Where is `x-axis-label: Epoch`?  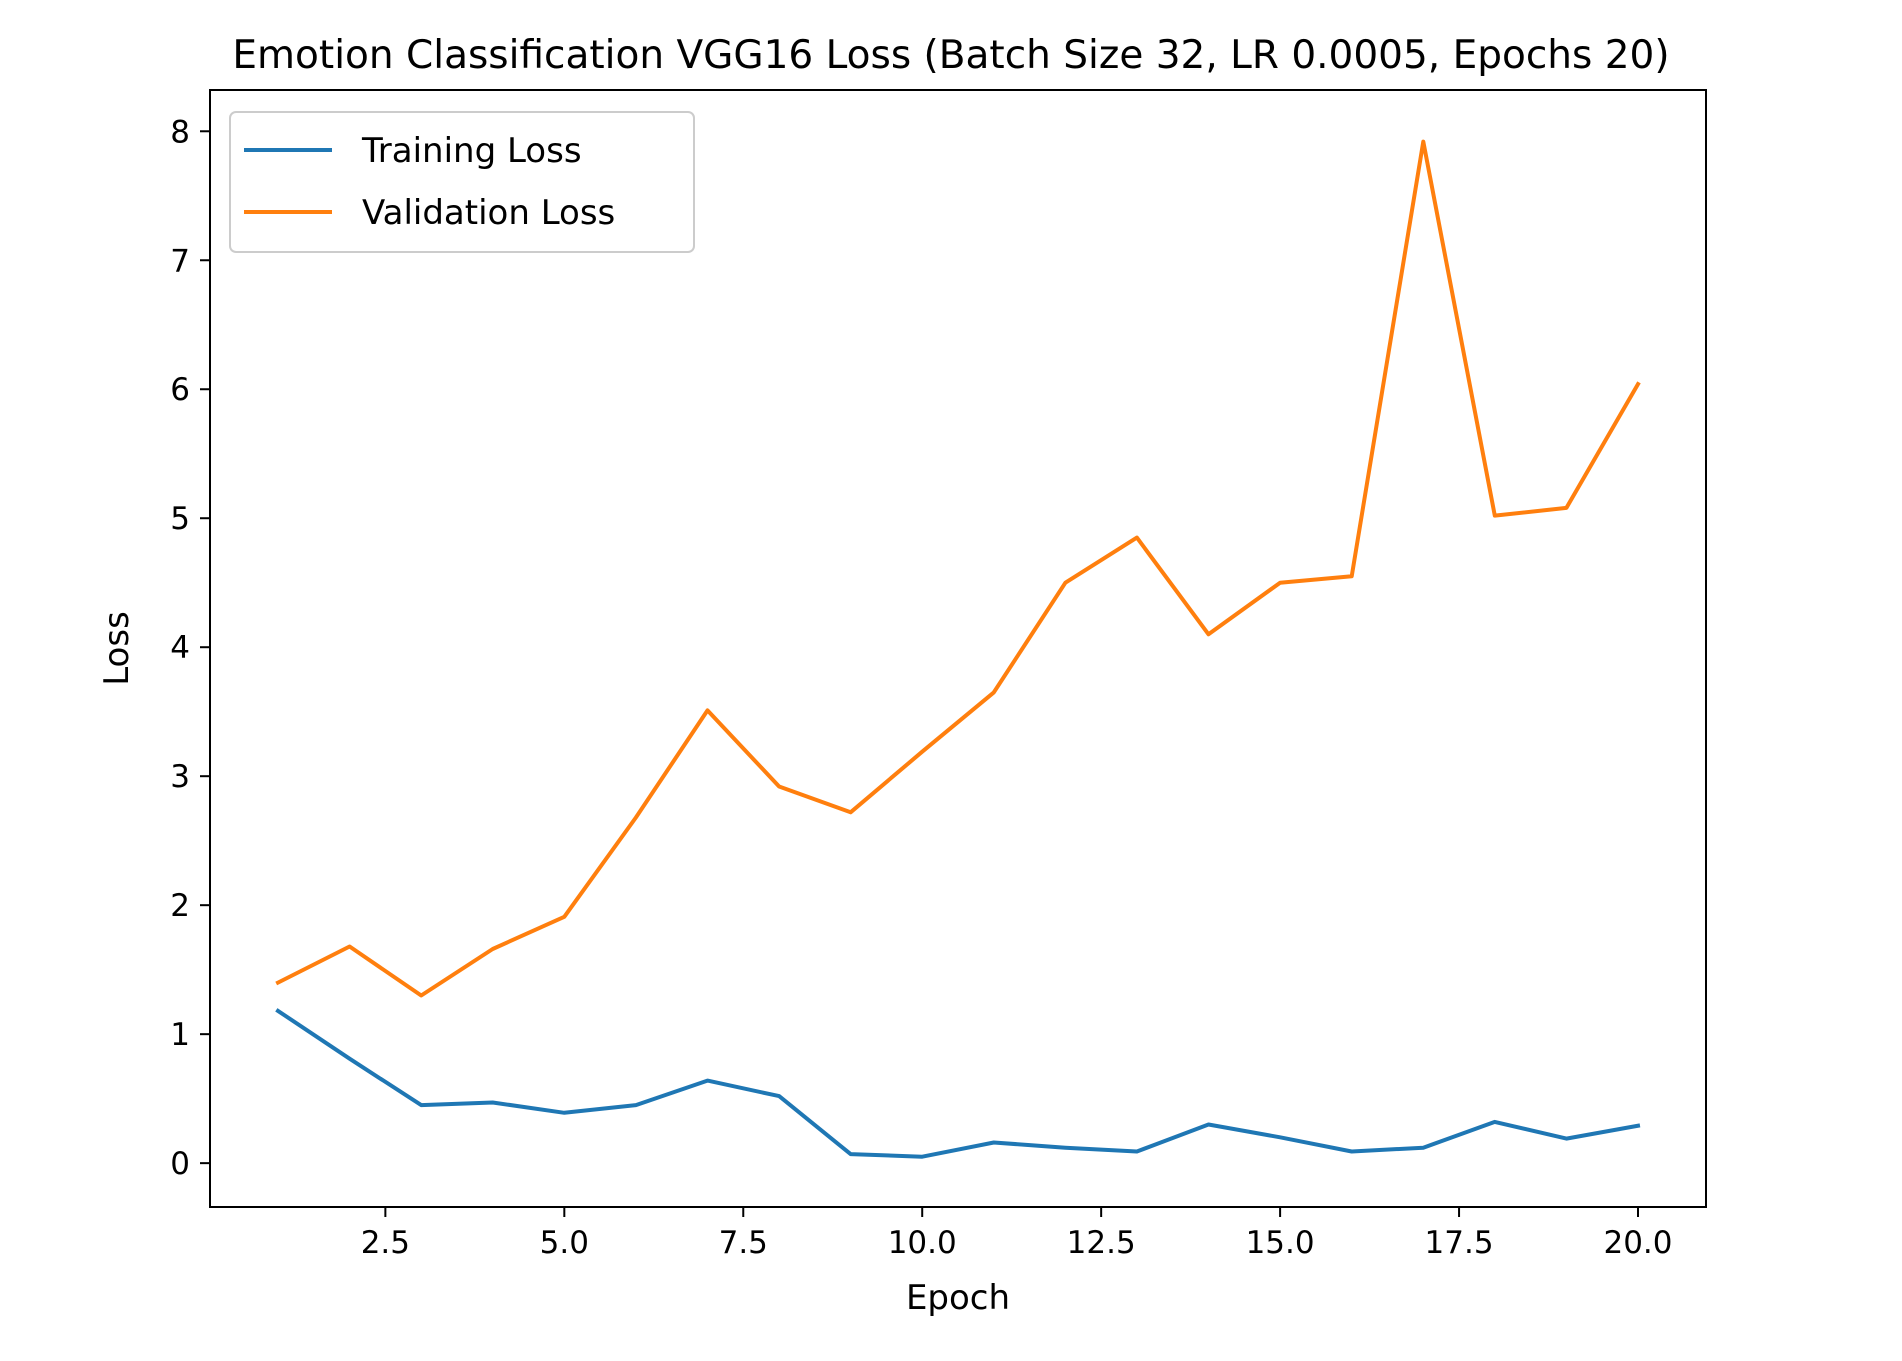 x-axis-label: Epoch is located at coordinates (958, 1298).